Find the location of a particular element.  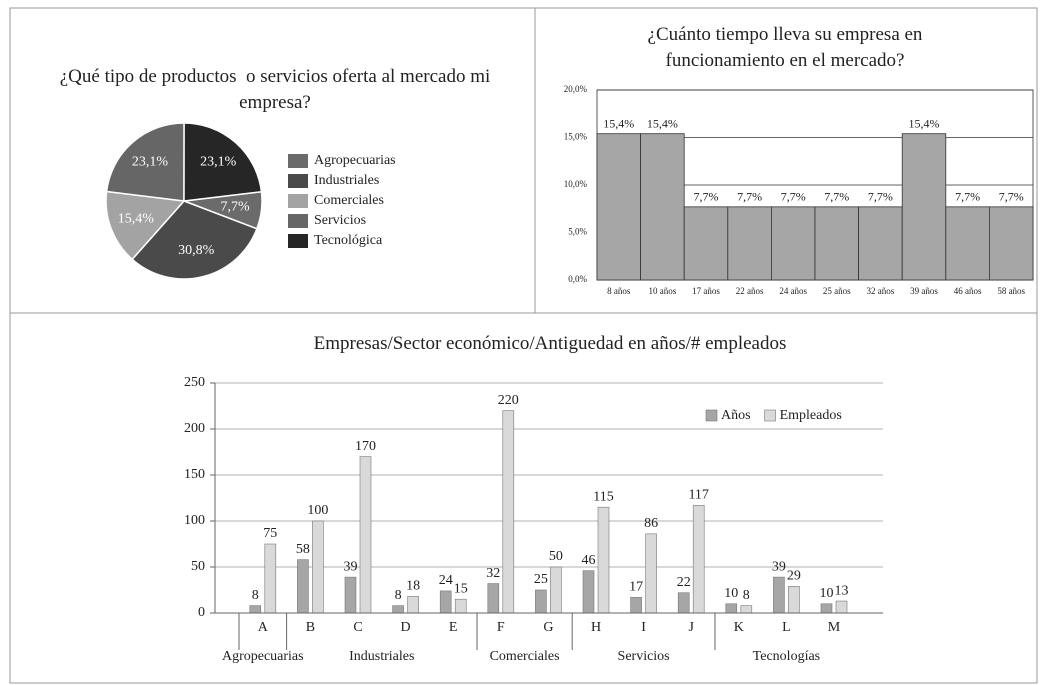

group-label: Servicios is located at coordinates (644, 656).